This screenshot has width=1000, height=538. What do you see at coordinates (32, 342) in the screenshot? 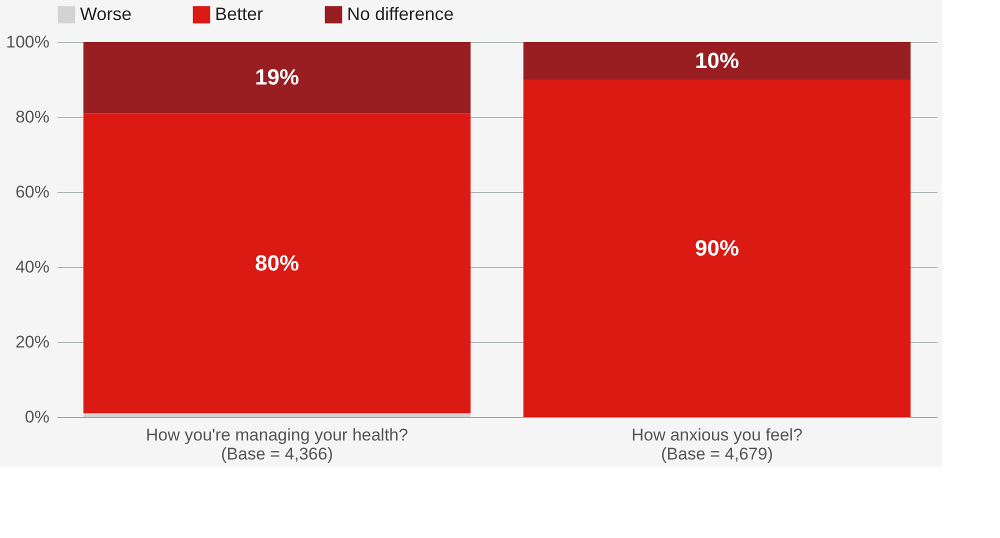
I see `y-tick-label: 20%` at bounding box center [32, 342].